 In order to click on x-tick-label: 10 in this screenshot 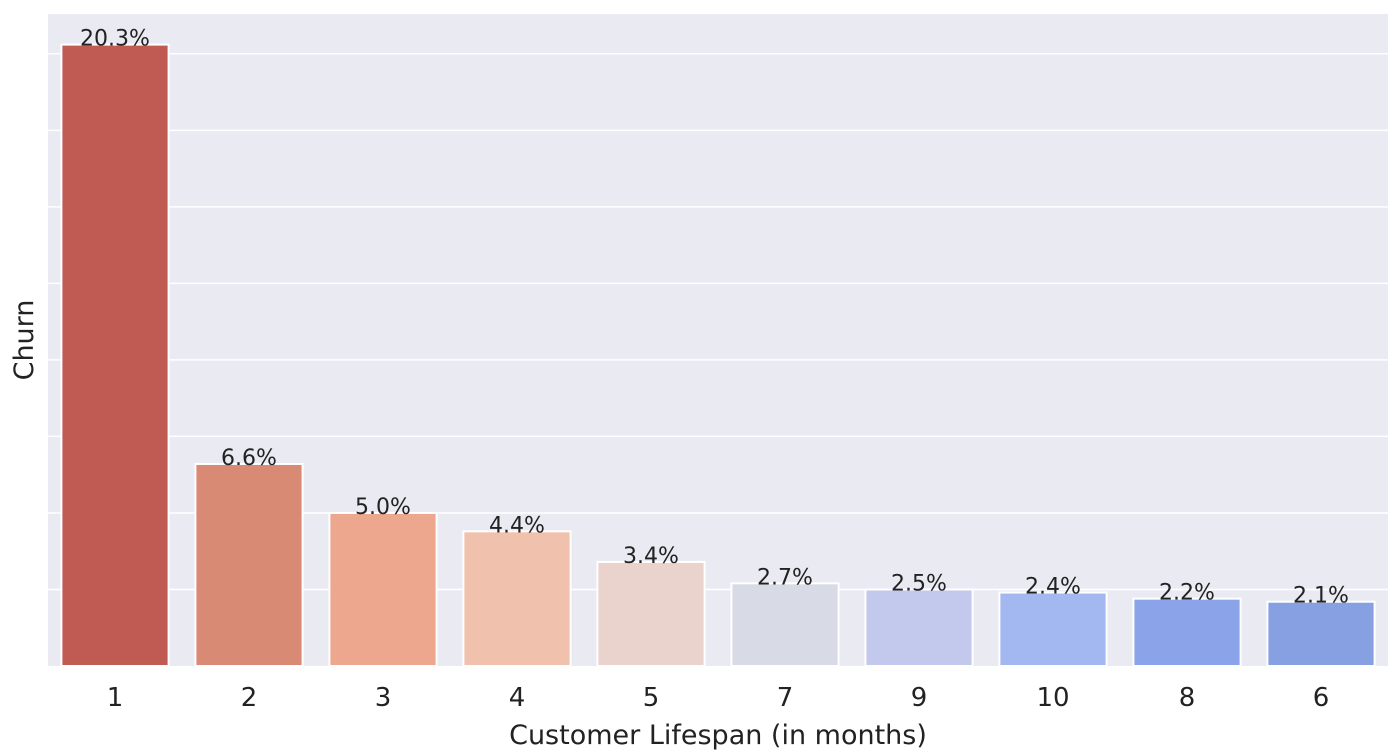, I will do `click(1052, 698)`.